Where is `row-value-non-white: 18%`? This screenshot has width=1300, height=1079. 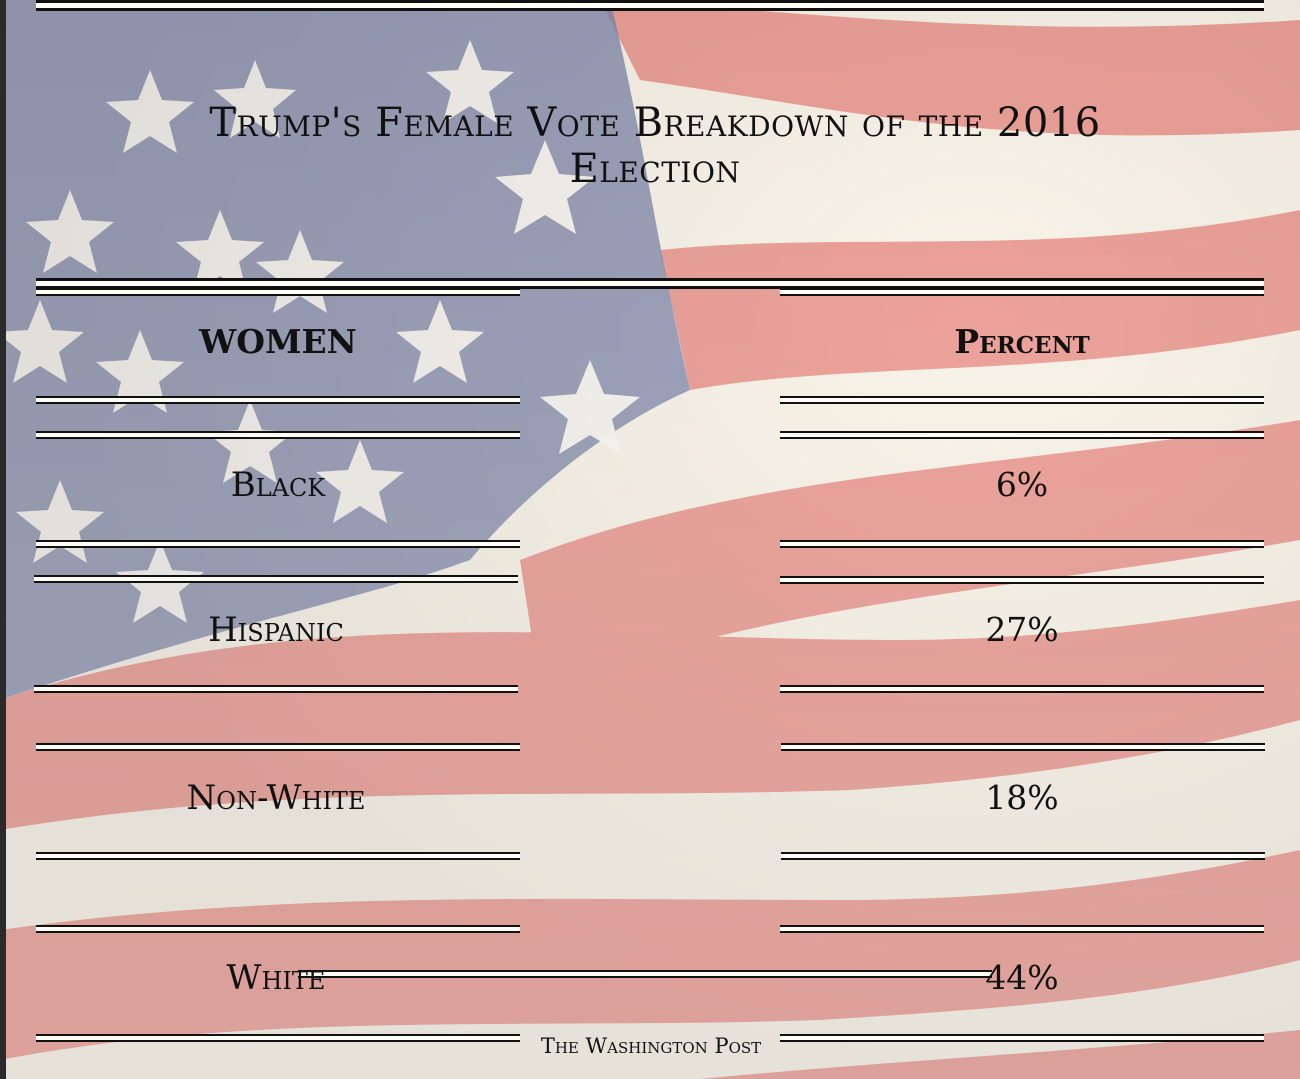
row-value-non-white: 18% is located at coordinates (1022, 797).